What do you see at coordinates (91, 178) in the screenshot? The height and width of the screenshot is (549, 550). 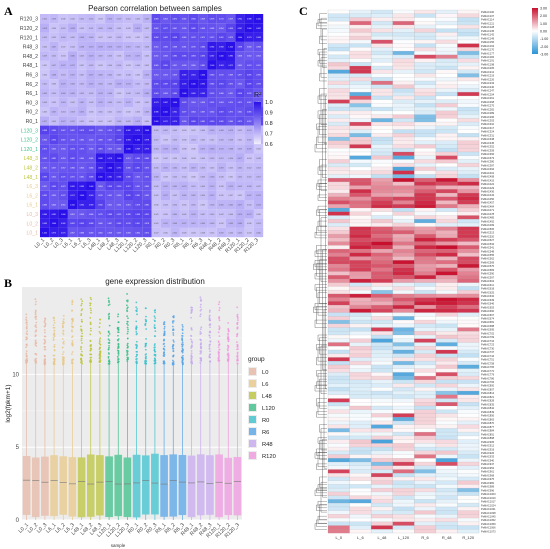 I see `cell-value-label: 0.889` at bounding box center [91, 178].